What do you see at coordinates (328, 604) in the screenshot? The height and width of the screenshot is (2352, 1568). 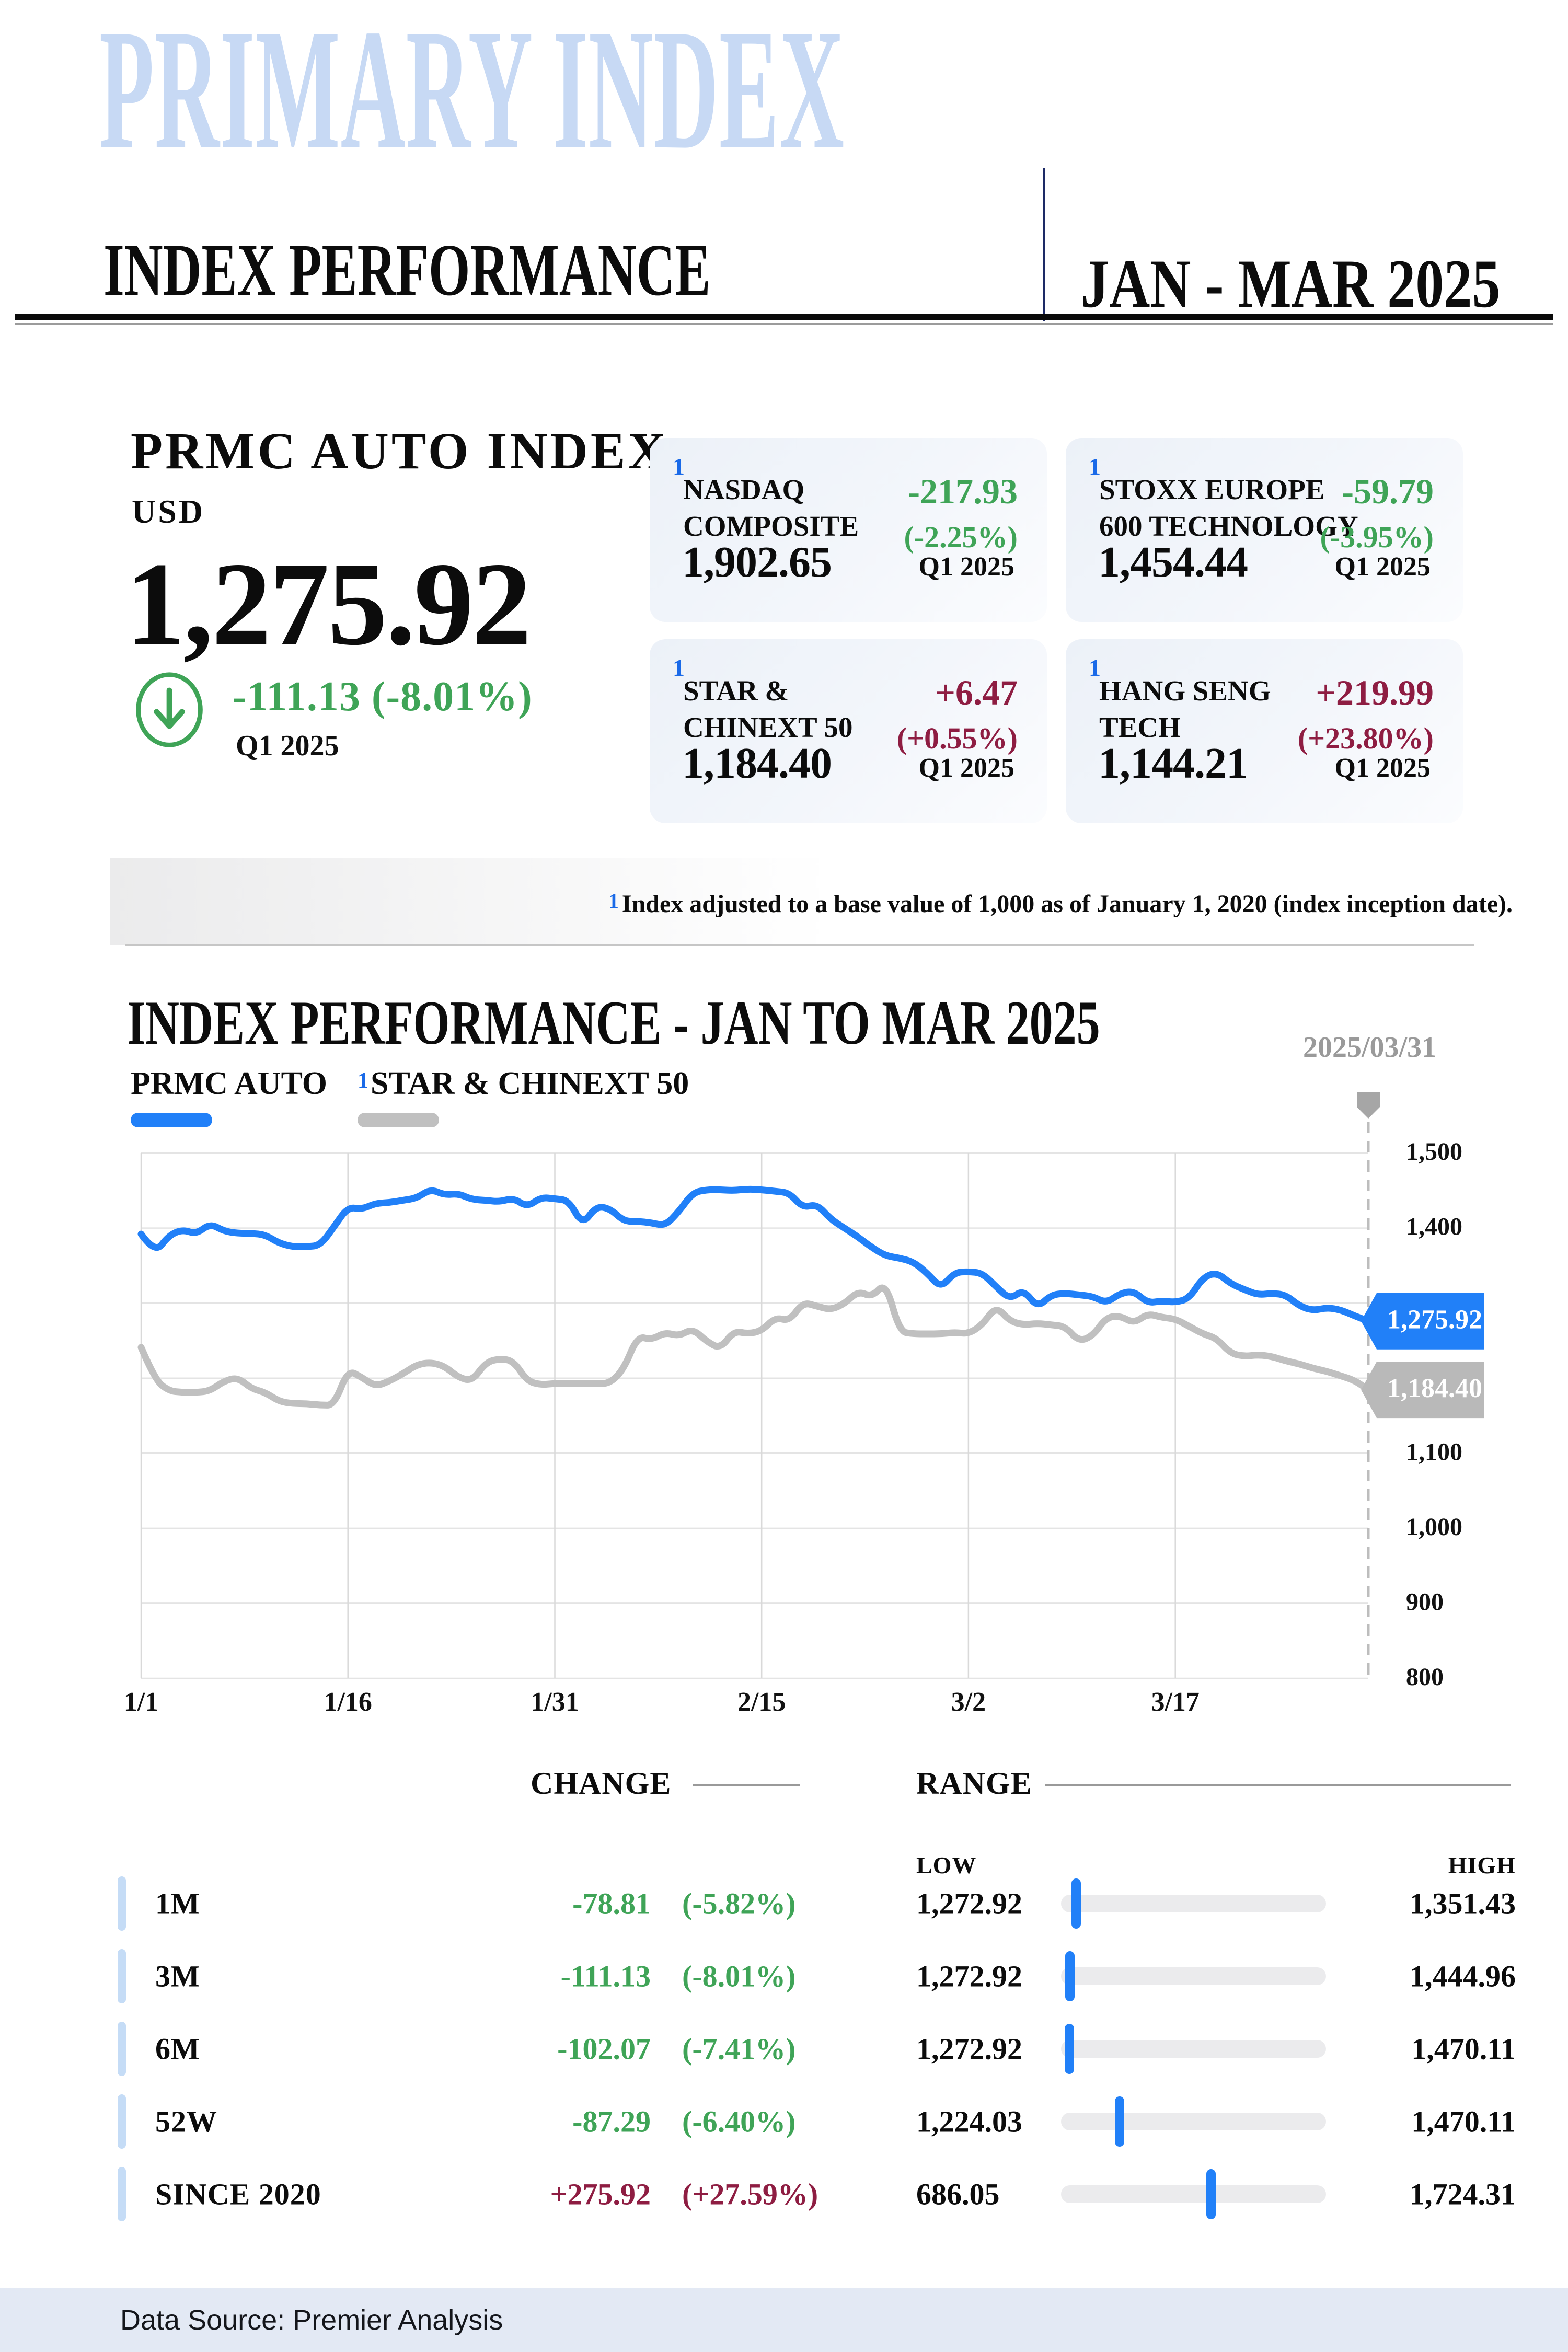 I see `index-value: 1,275.92` at bounding box center [328, 604].